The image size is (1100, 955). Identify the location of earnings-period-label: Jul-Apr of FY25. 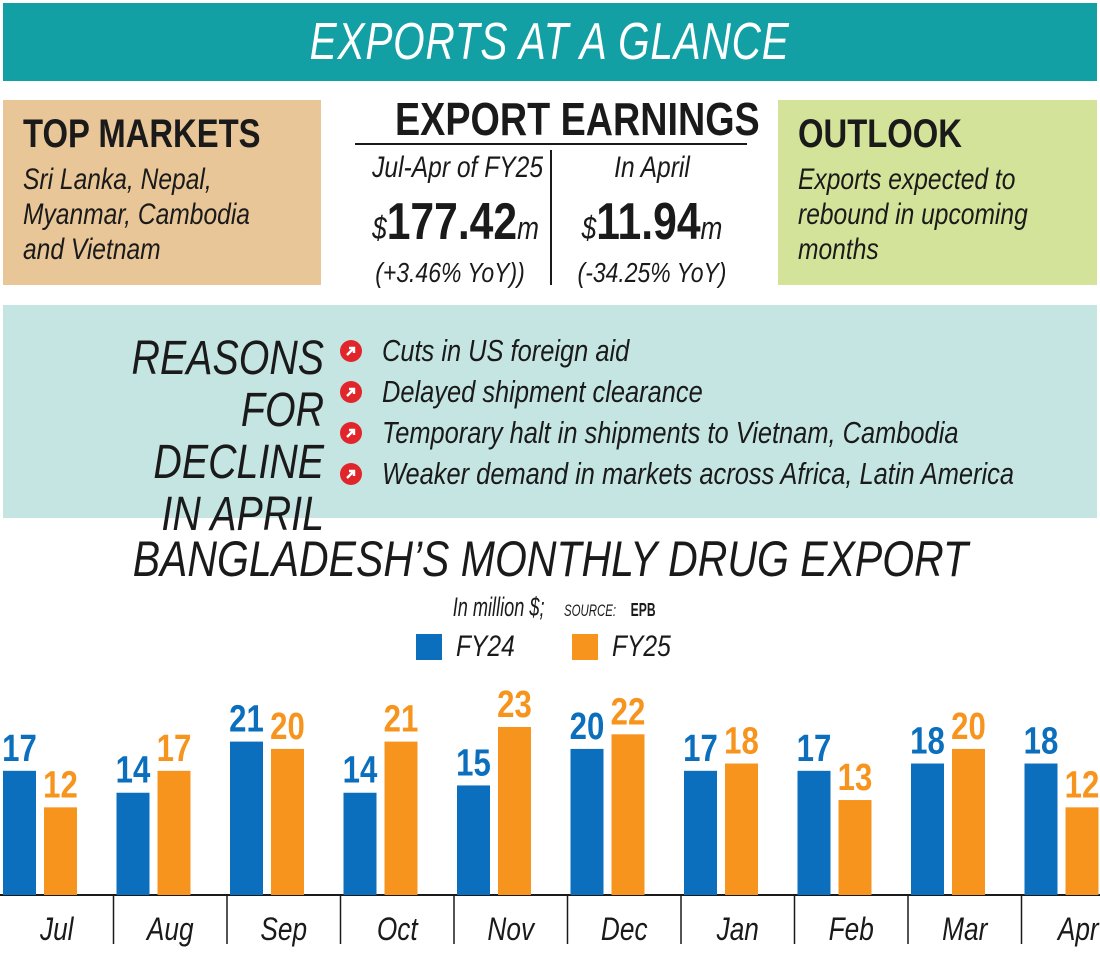
(458, 167).